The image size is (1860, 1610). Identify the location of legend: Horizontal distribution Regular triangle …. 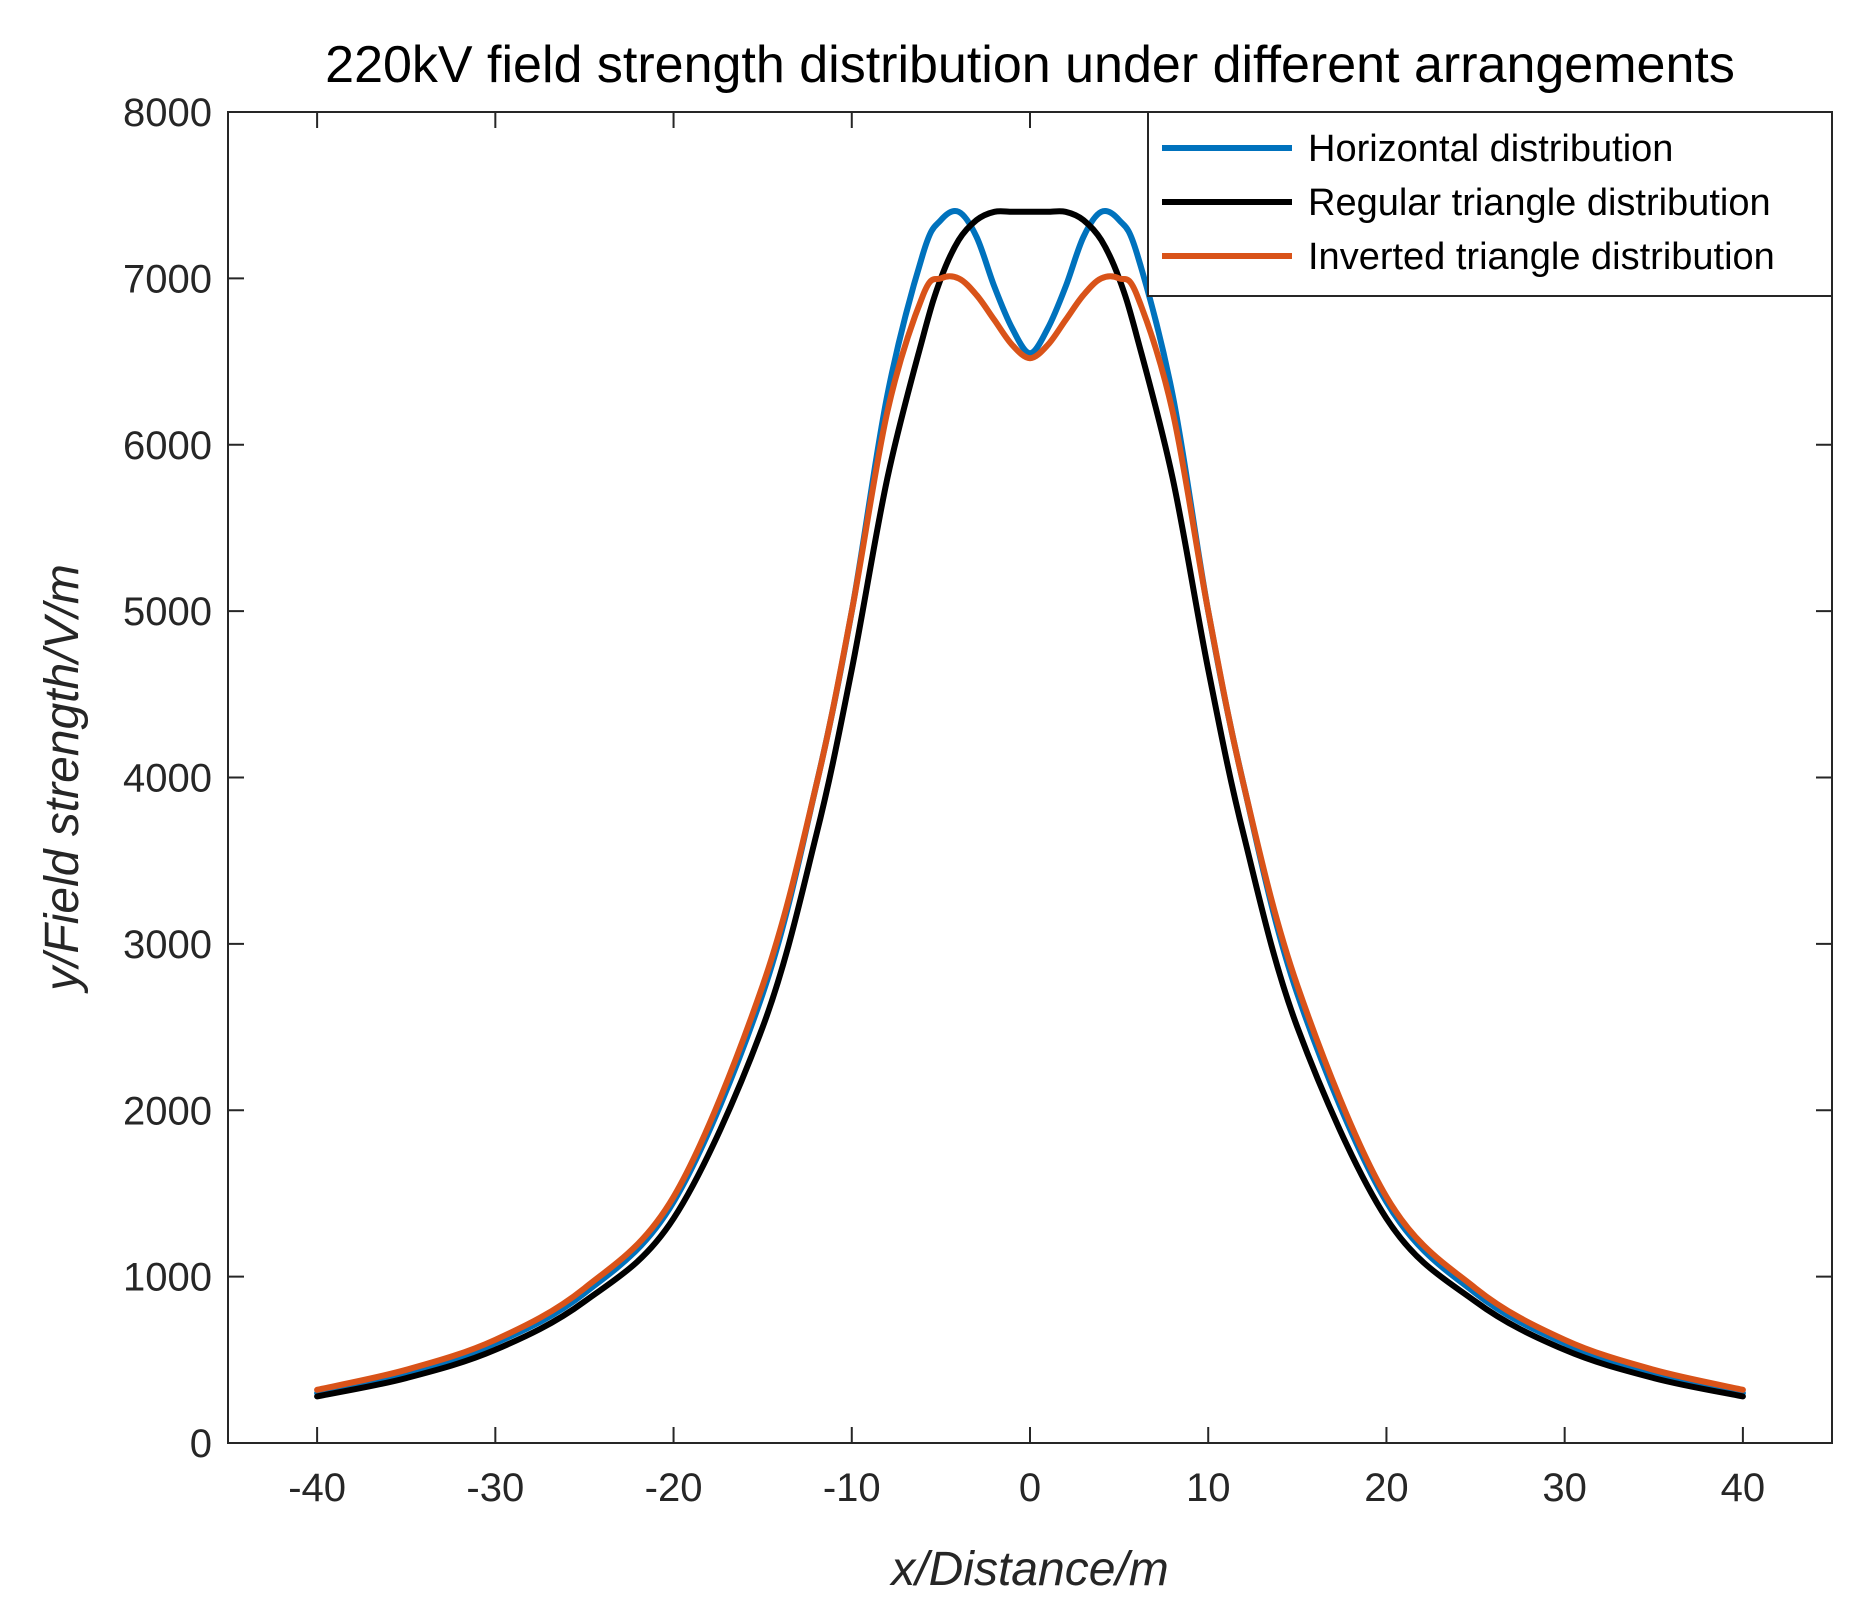
(1490, 204).